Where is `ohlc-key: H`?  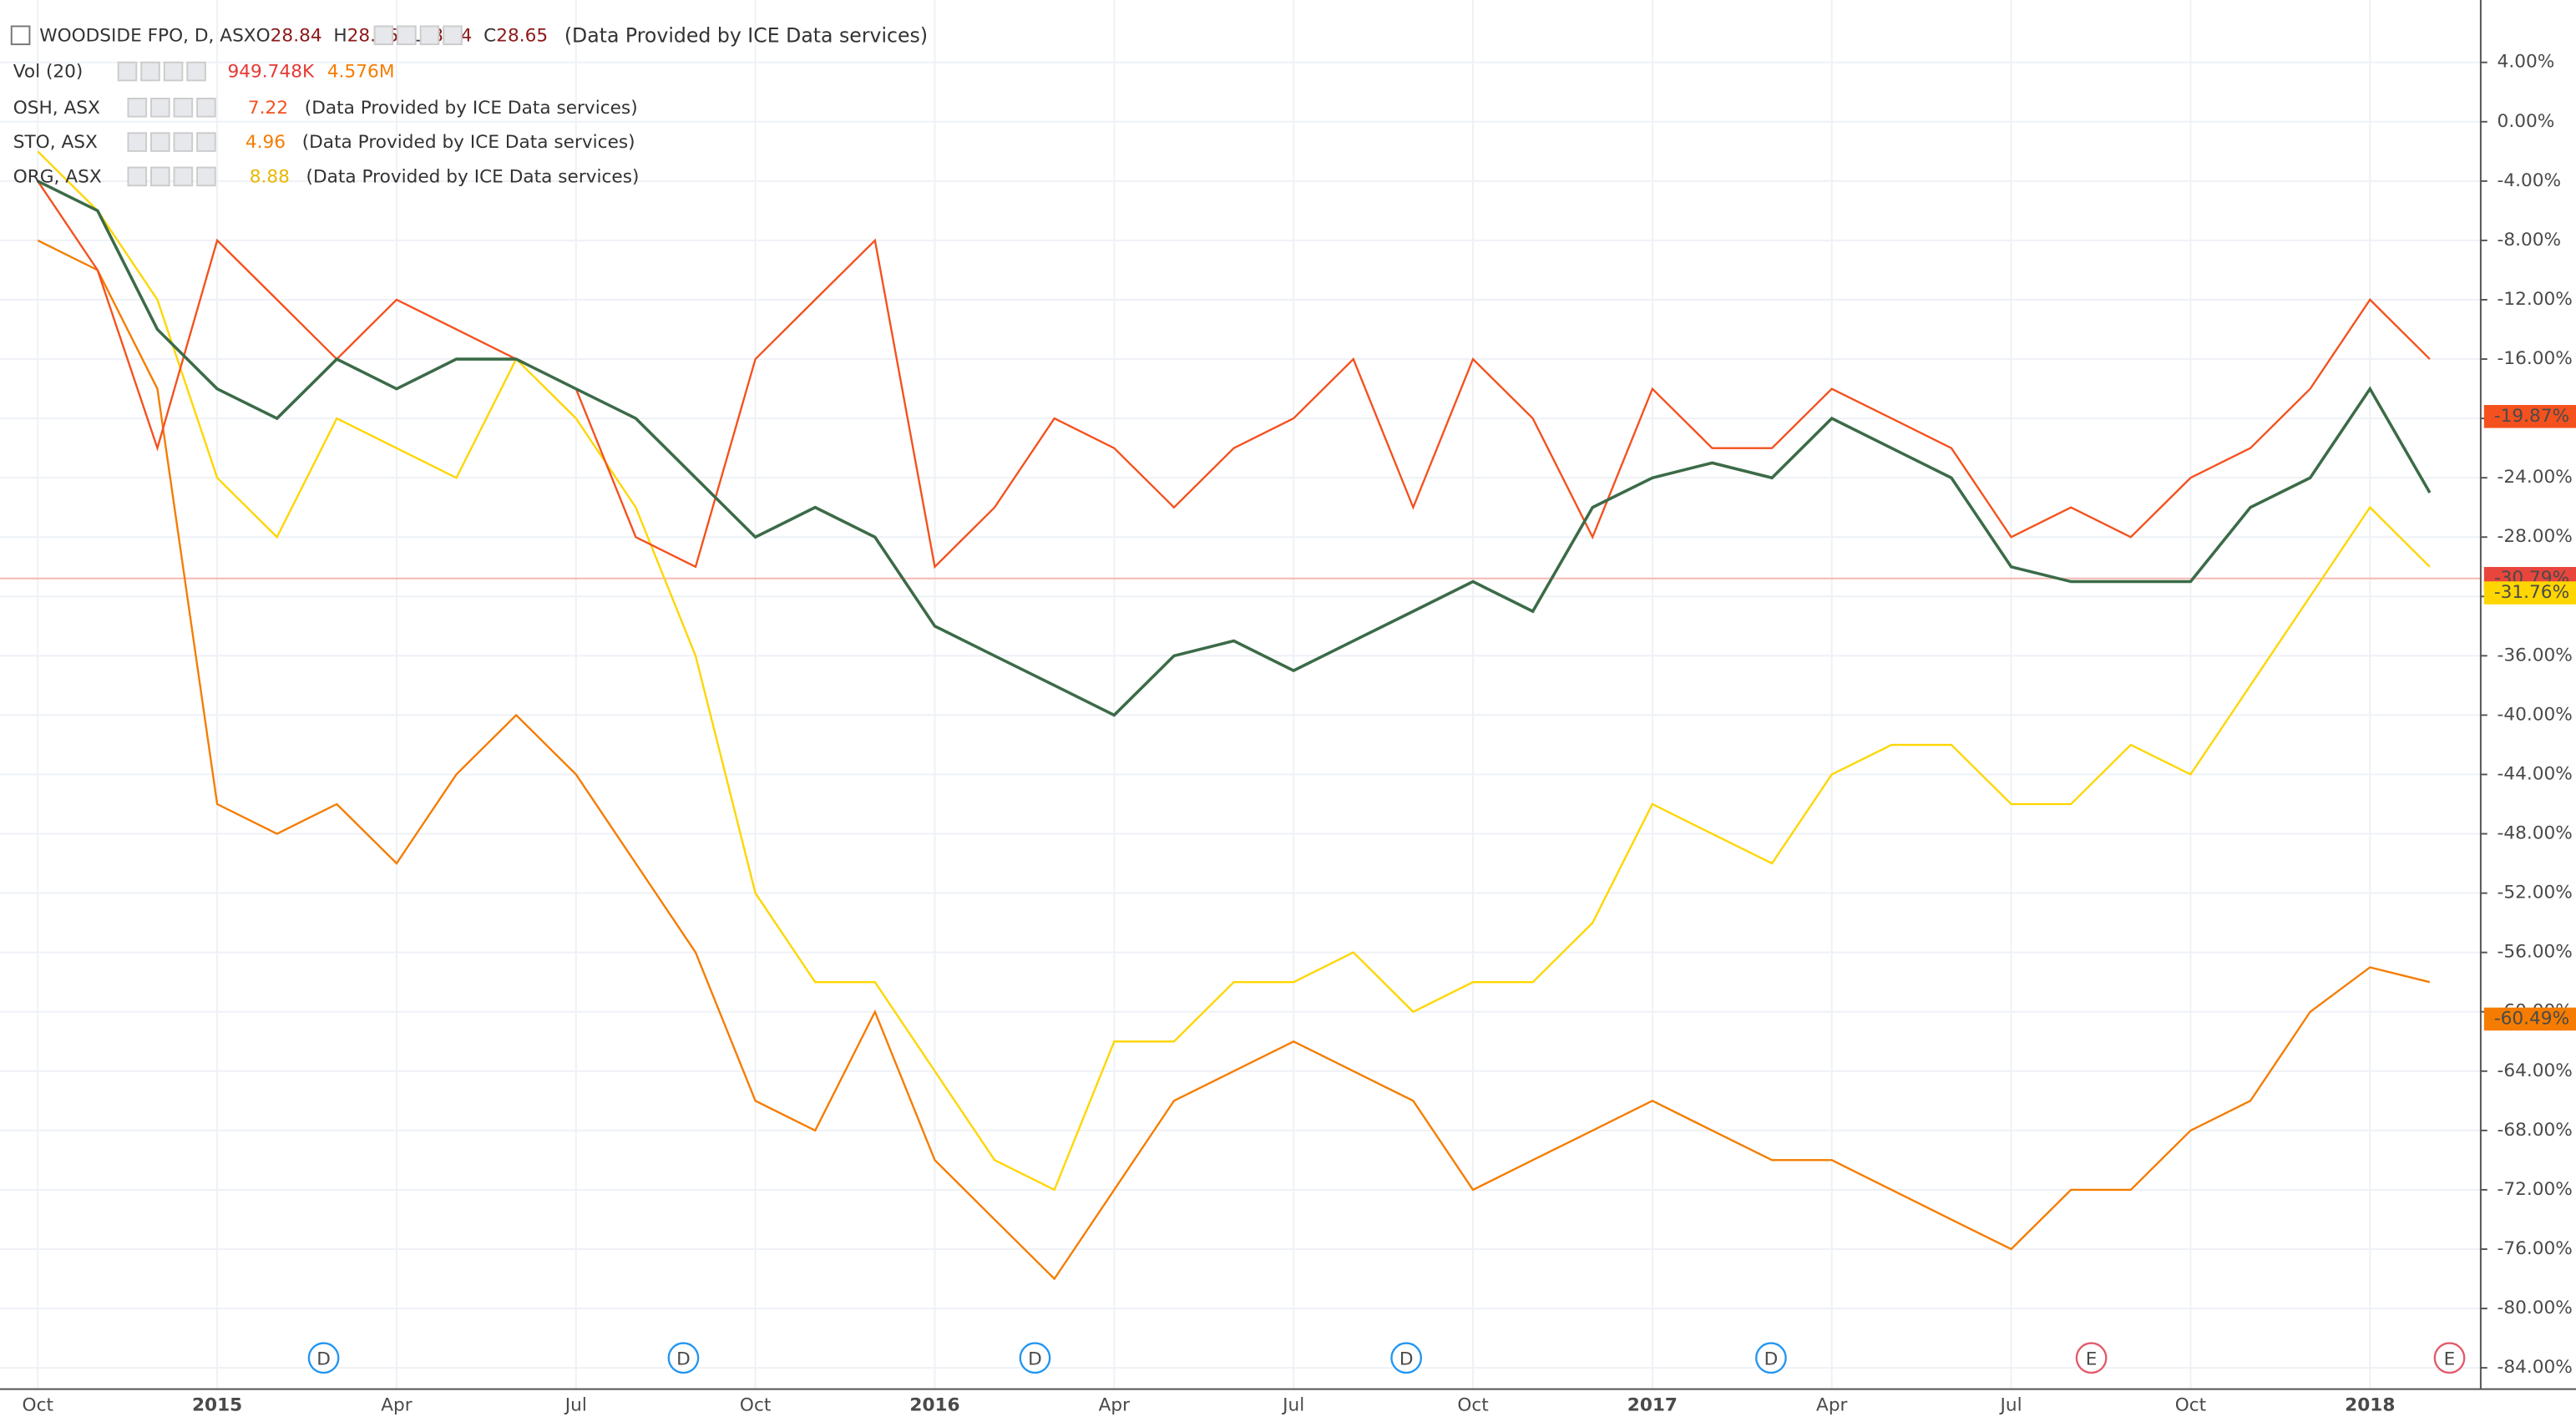 ohlc-key: H is located at coordinates (340, 36).